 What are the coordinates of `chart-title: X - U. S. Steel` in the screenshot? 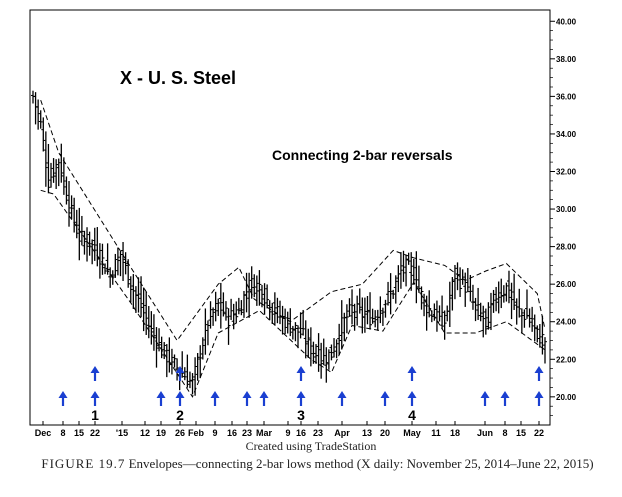 It's located at (178, 78).